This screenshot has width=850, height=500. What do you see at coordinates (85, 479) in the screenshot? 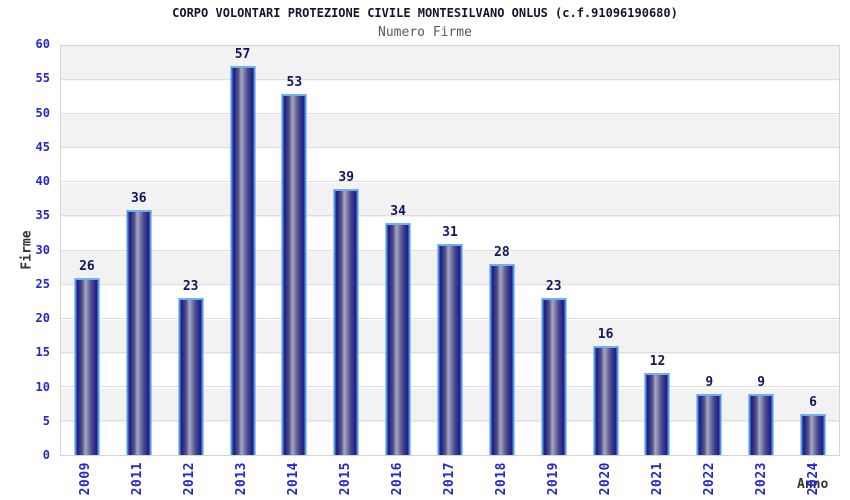
I see `x-tick-label: 2009` at bounding box center [85, 479].